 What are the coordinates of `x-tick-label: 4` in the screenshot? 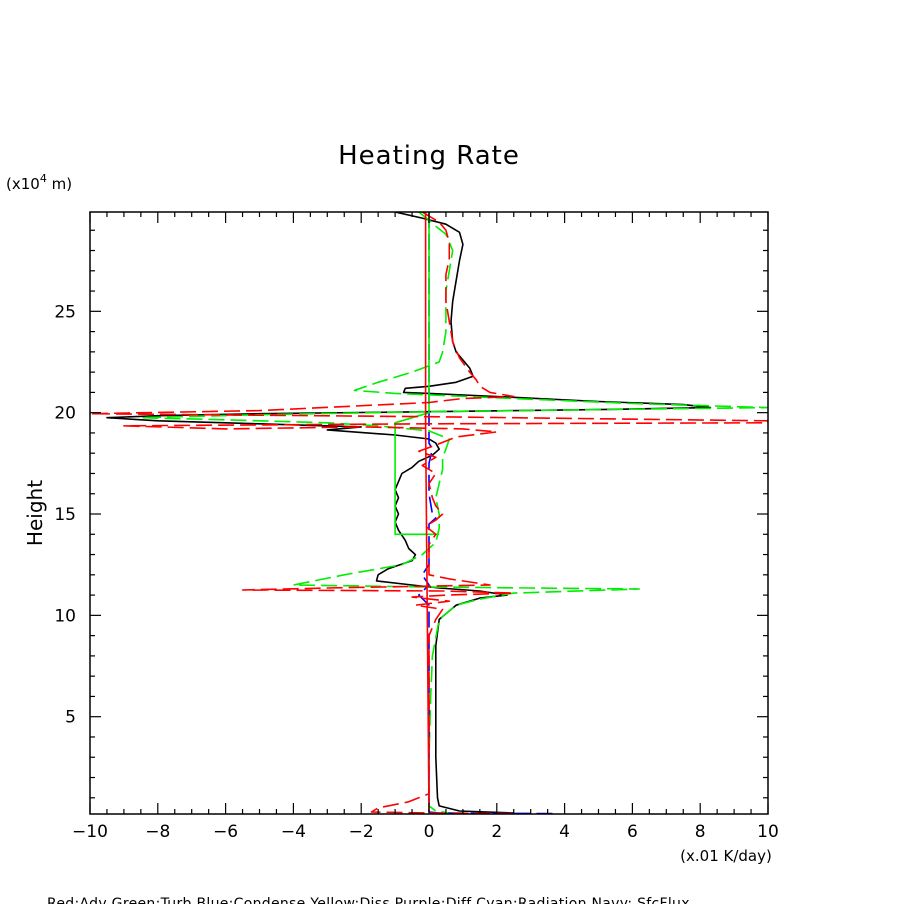 It's located at (564, 832).